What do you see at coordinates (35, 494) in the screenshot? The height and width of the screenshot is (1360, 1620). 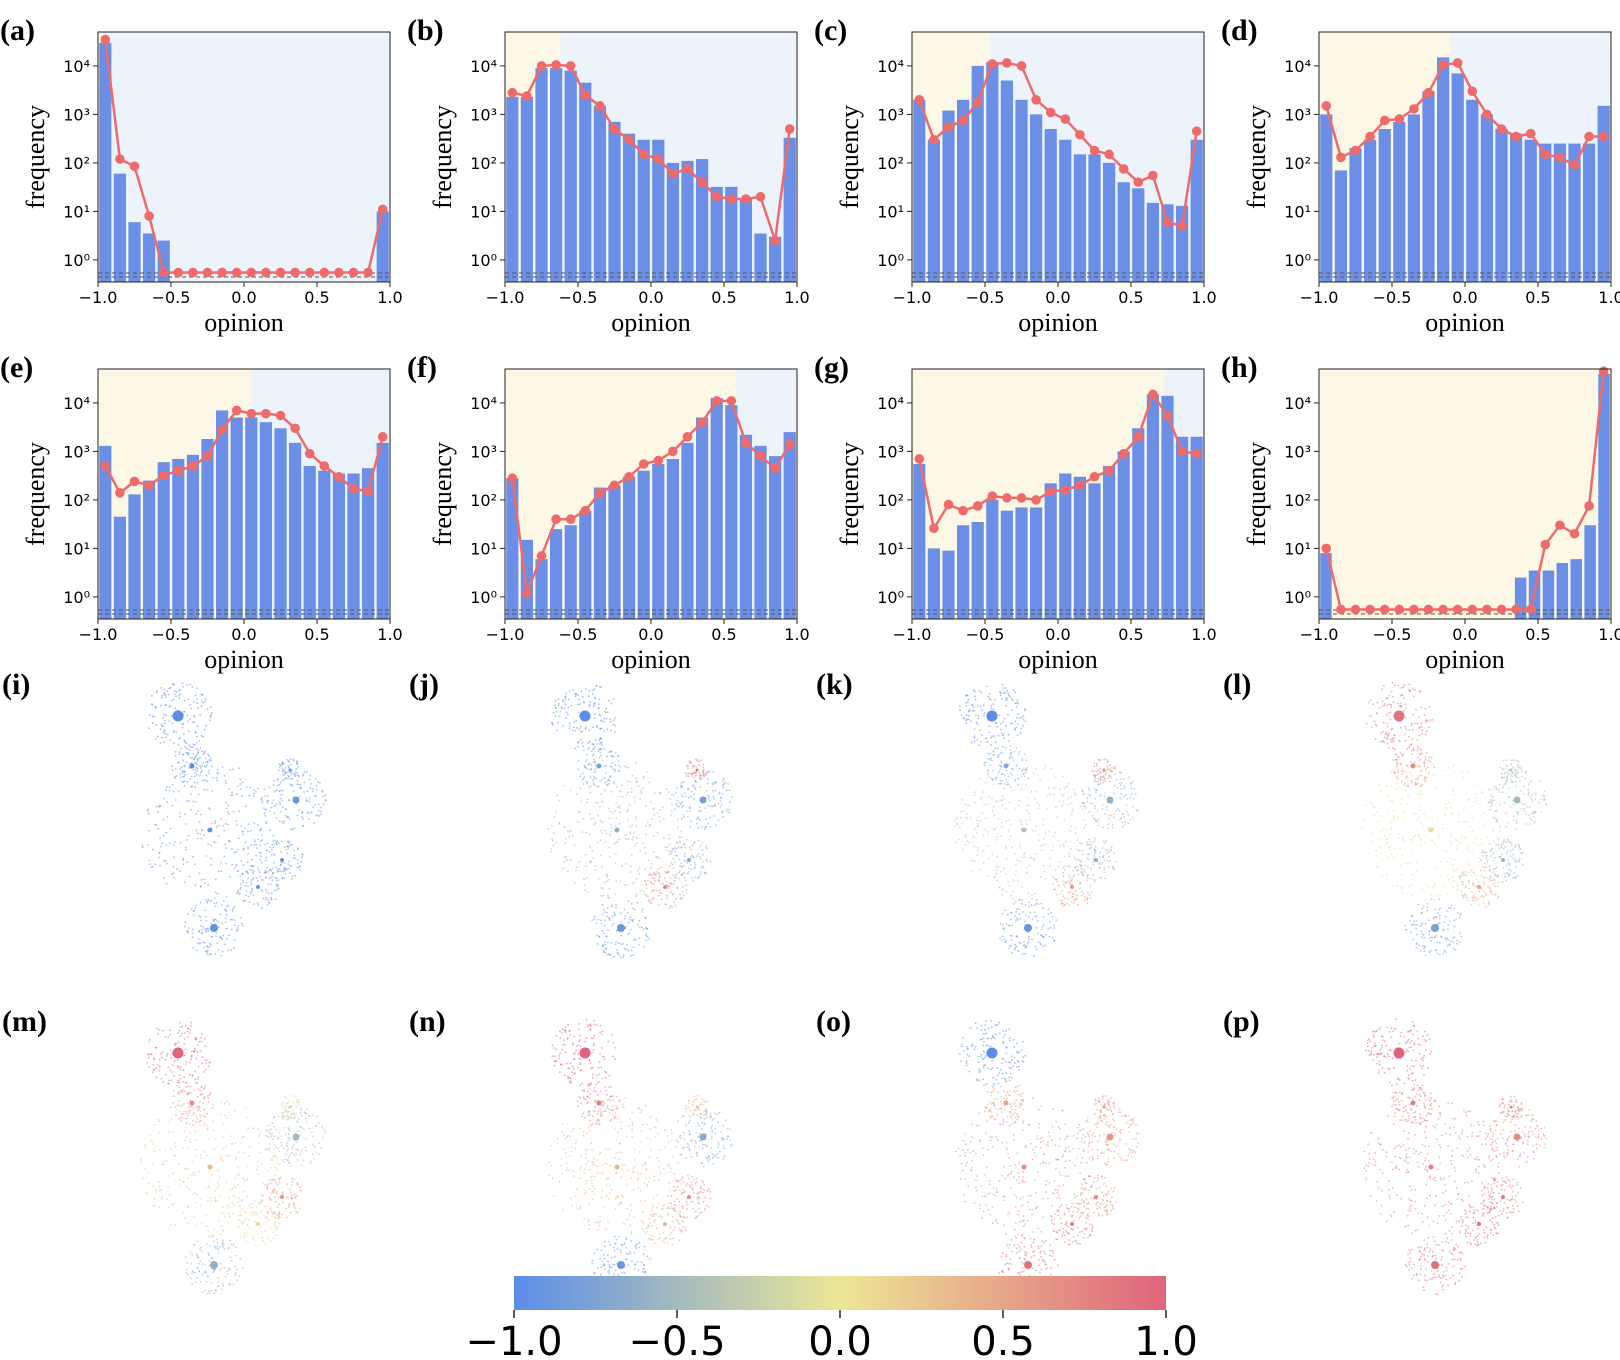 I see `y-axis-title: frequency` at bounding box center [35, 494].